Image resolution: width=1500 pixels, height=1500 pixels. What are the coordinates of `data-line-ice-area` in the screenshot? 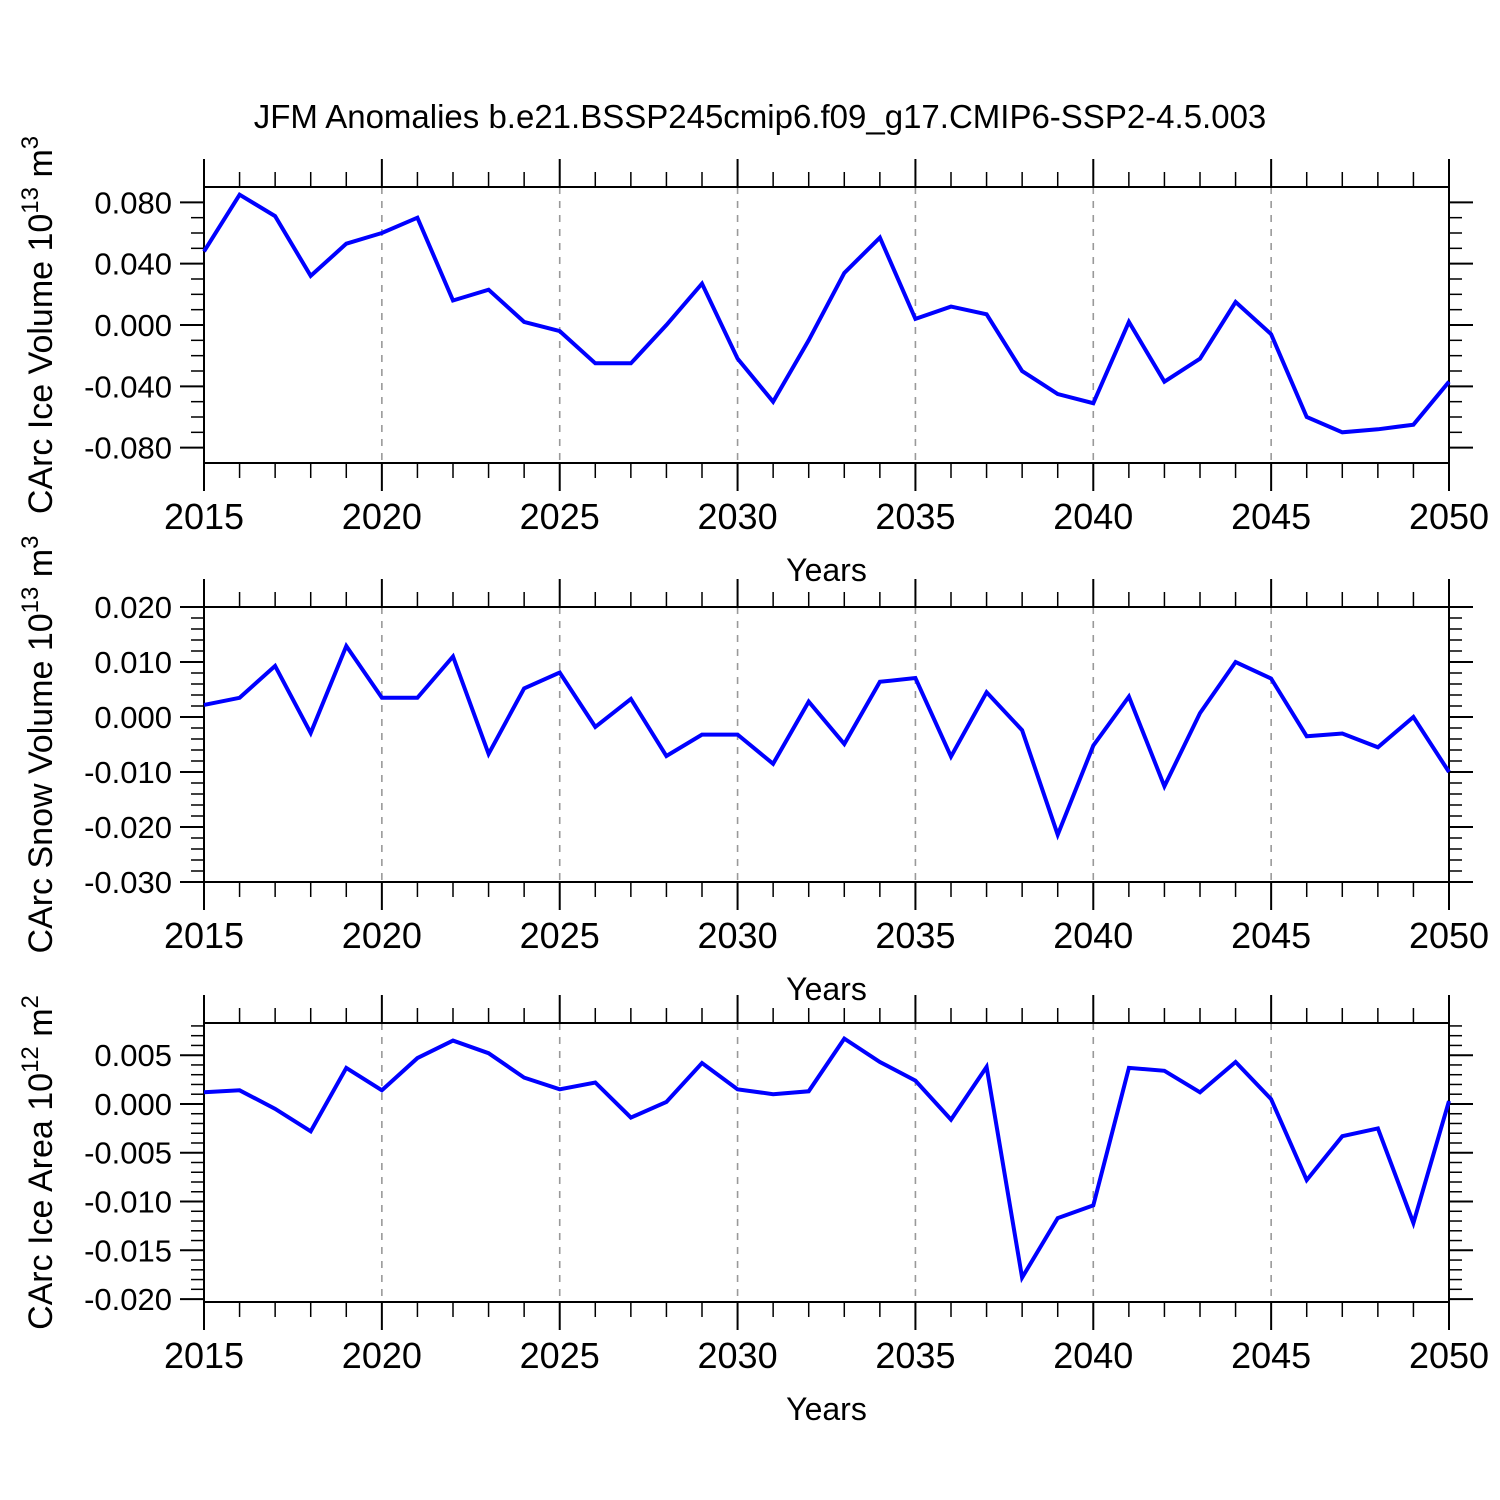 It's located at (827, 1159).